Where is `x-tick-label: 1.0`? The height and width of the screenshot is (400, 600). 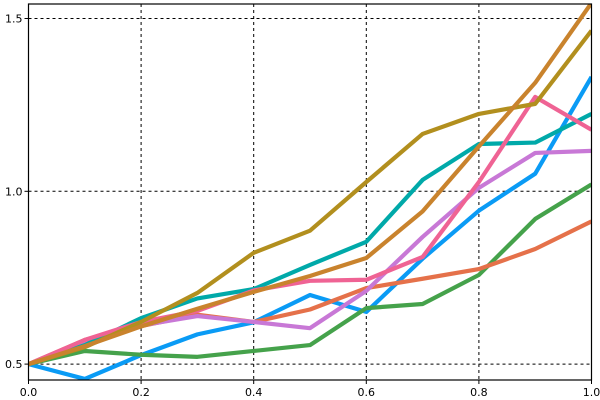 x-tick-label: 1.0 is located at coordinates (591, 392).